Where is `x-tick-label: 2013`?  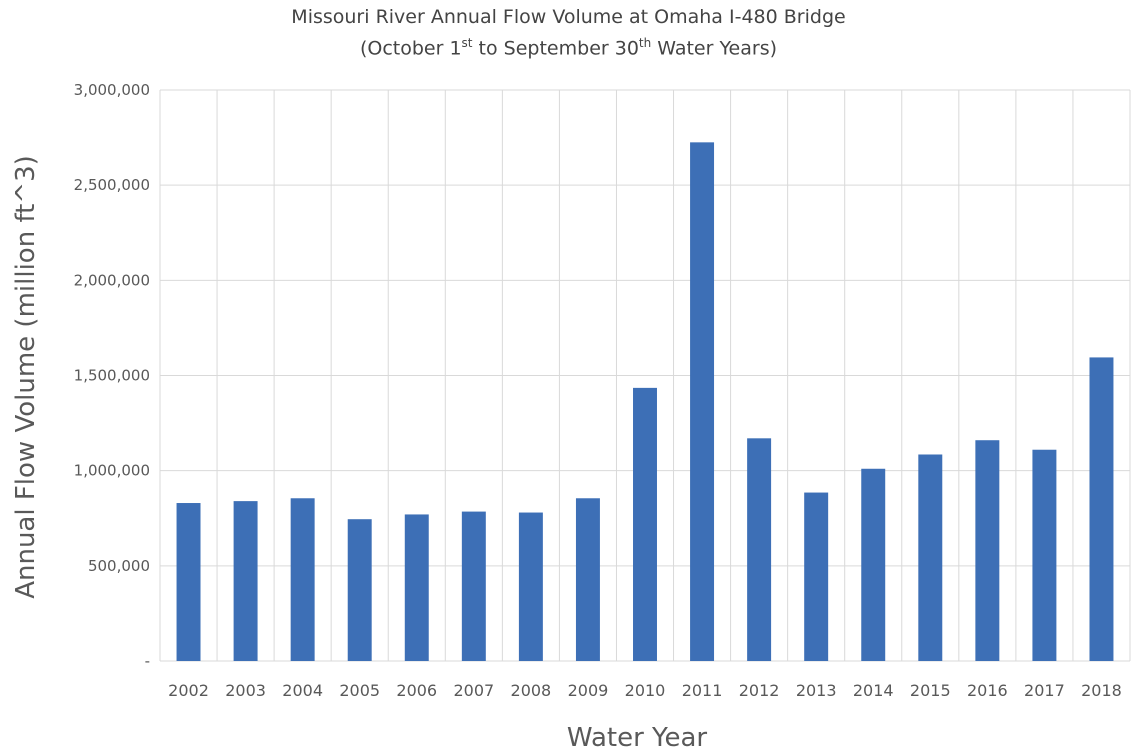
x-tick-label: 2013 is located at coordinates (816, 690).